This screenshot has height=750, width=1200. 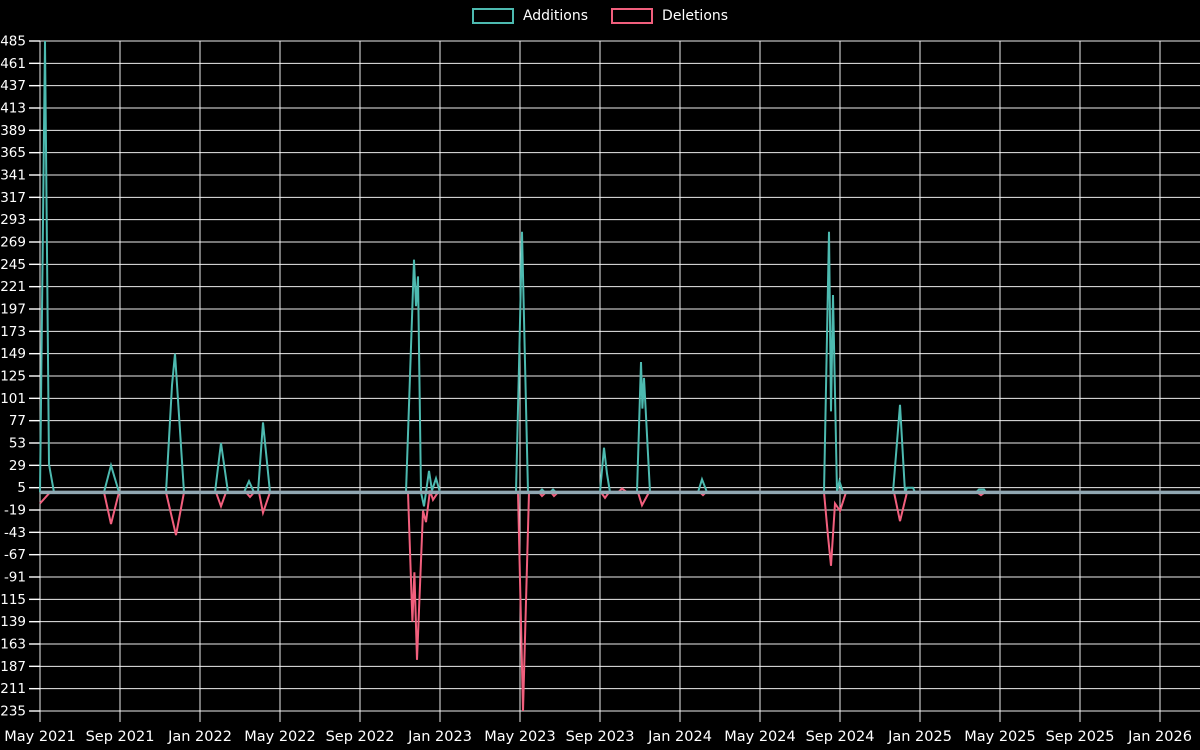 What do you see at coordinates (760, 737) in the screenshot?
I see `x-tick-label: May 2024` at bounding box center [760, 737].